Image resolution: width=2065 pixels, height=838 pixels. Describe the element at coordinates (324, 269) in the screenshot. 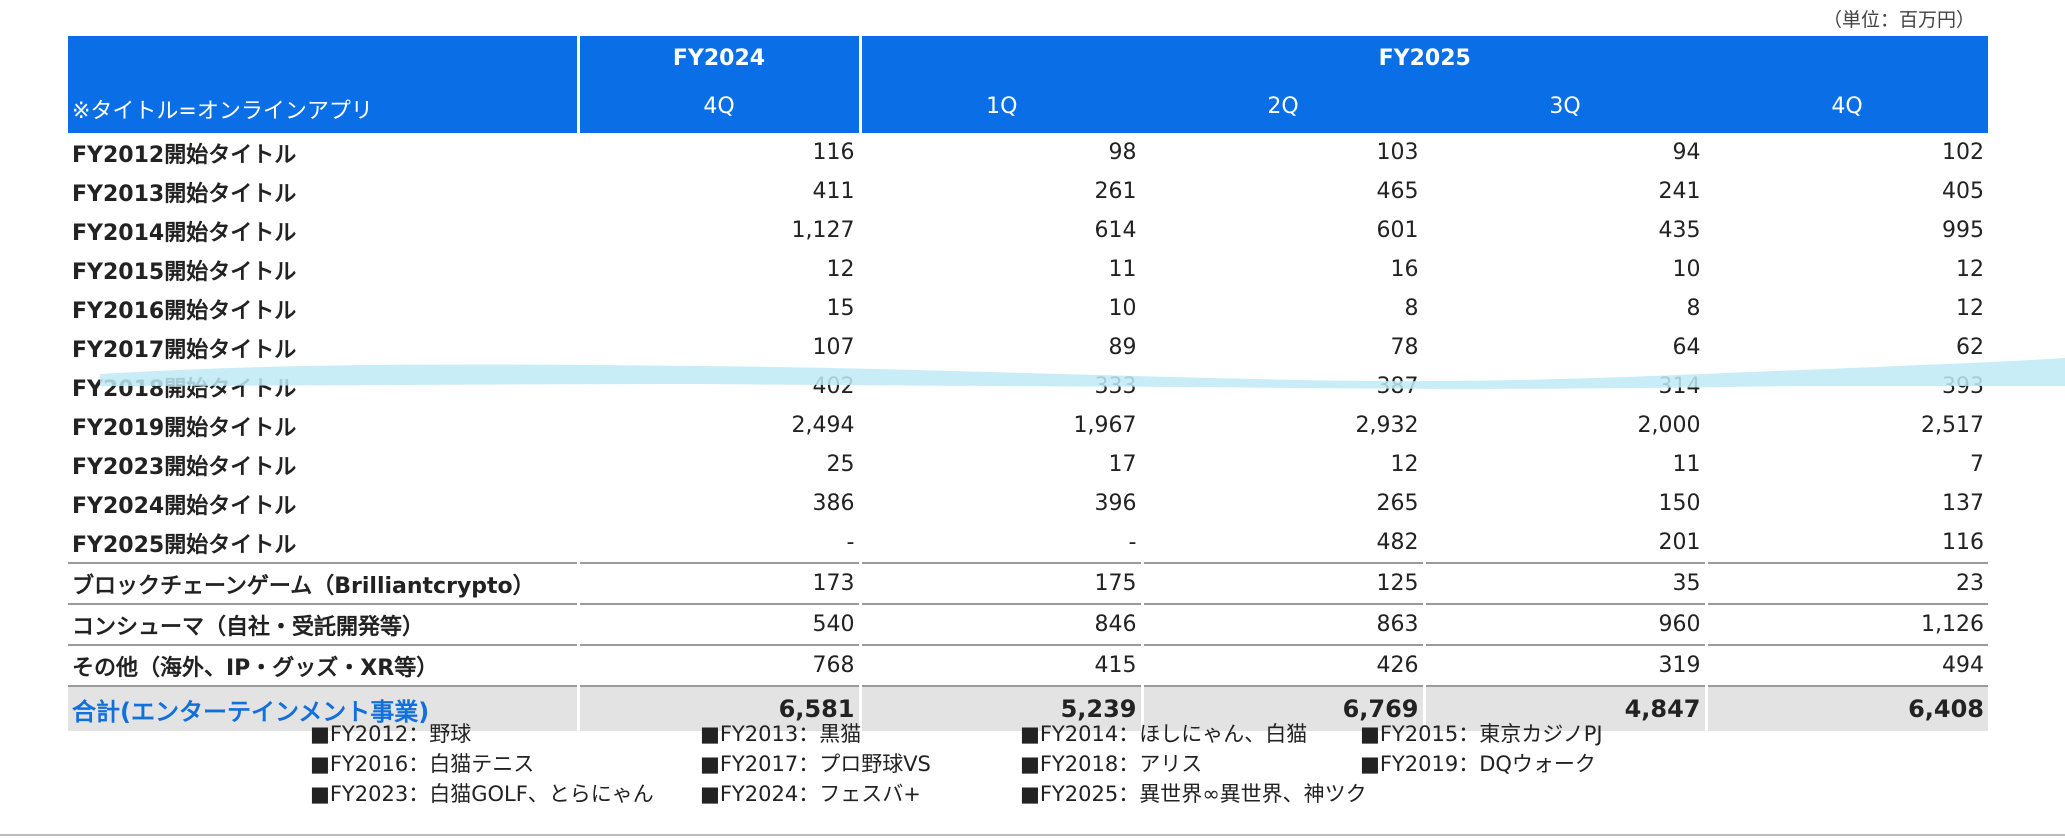

I see `row-label: FY2015開始タイトル` at that location.